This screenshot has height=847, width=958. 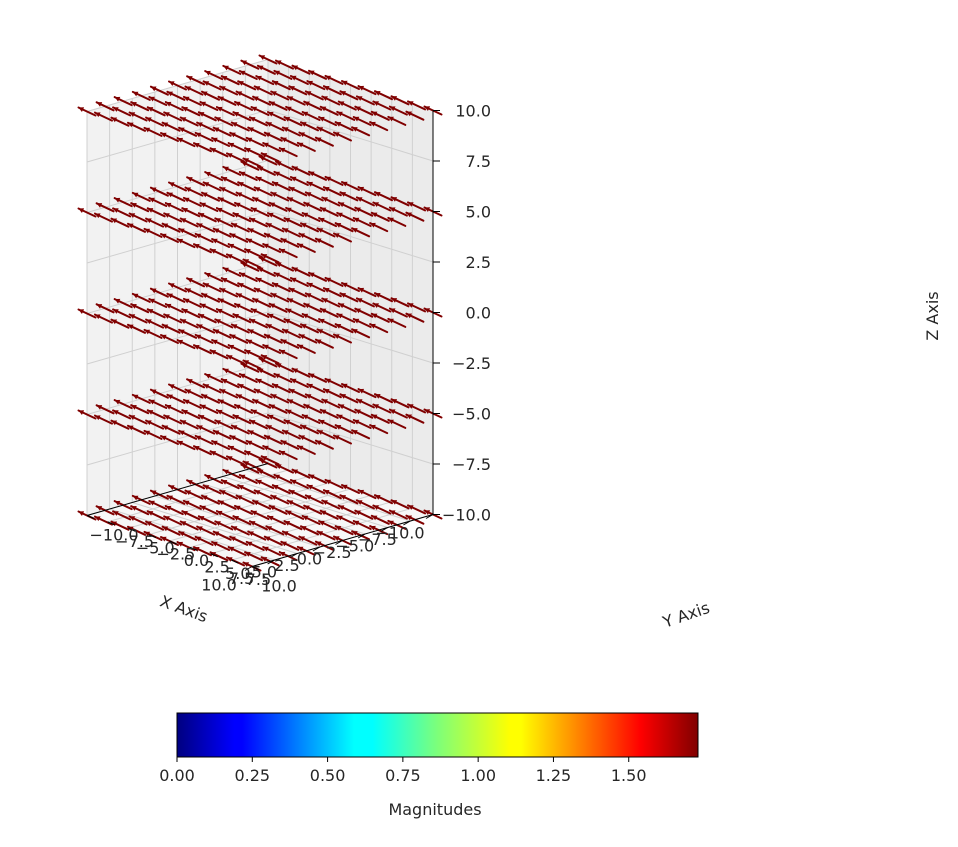 What do you see at coordinates (155, 547) in the screenshot?
I see `y-tick-label: −5.0` at bounding box center [155, 547].